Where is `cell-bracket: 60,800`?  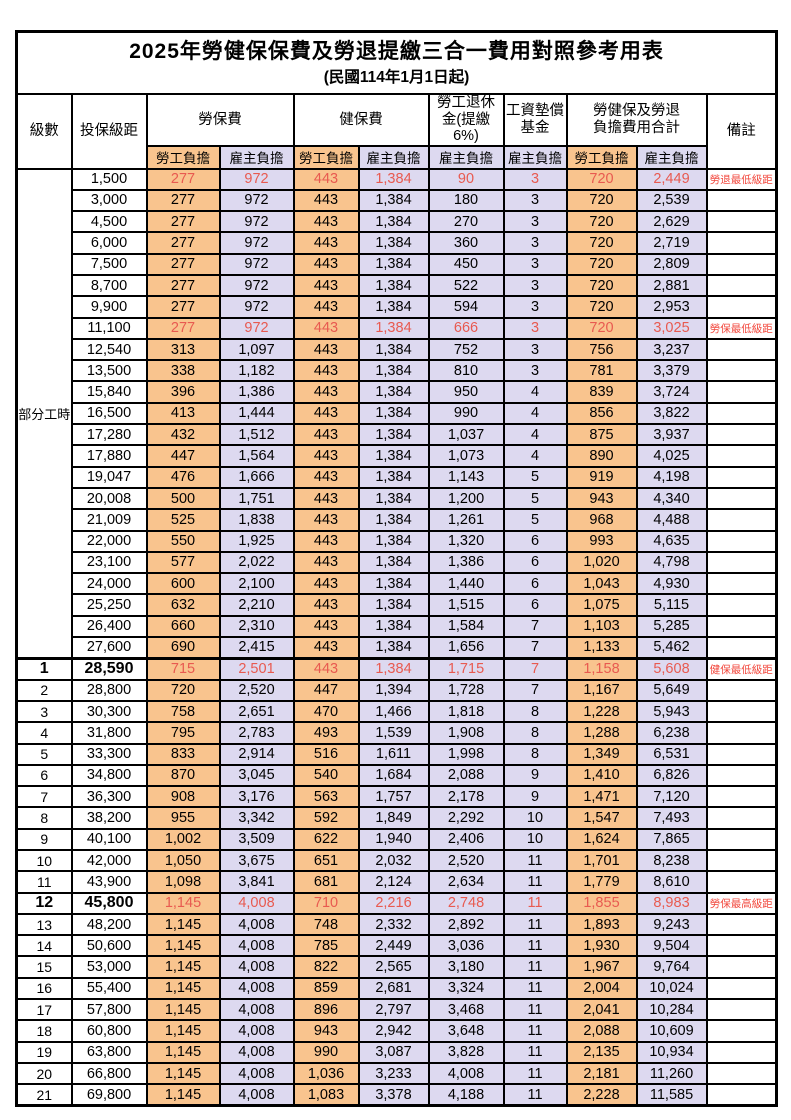
cell-bracket: 60,800 is located at coordinates (109, 1031).